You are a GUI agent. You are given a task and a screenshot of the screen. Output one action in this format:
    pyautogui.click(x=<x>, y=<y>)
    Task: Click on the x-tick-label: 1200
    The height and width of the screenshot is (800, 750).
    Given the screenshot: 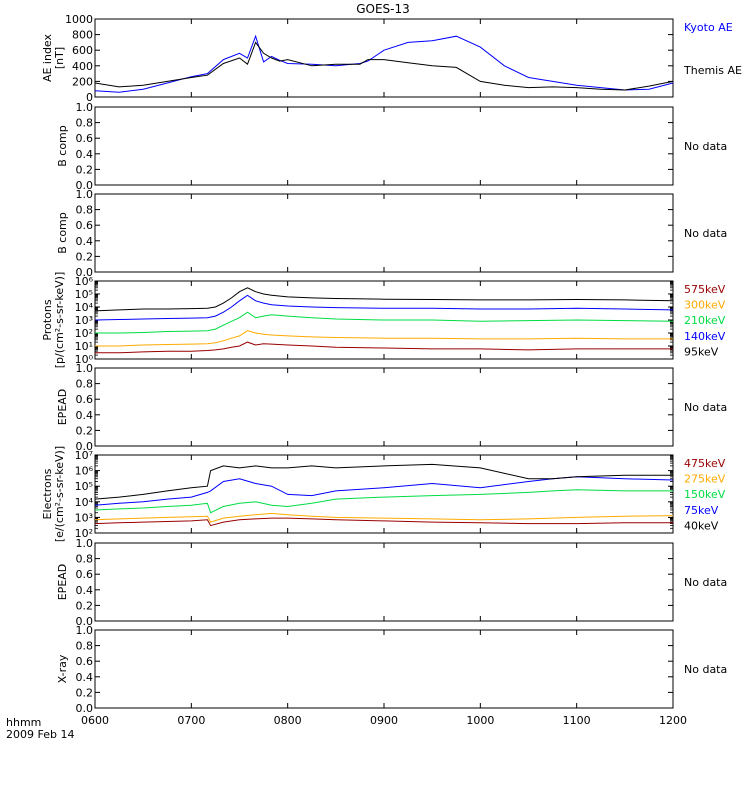 What is the action you would take?
    pyautogui.click(x=673, y=720)
    